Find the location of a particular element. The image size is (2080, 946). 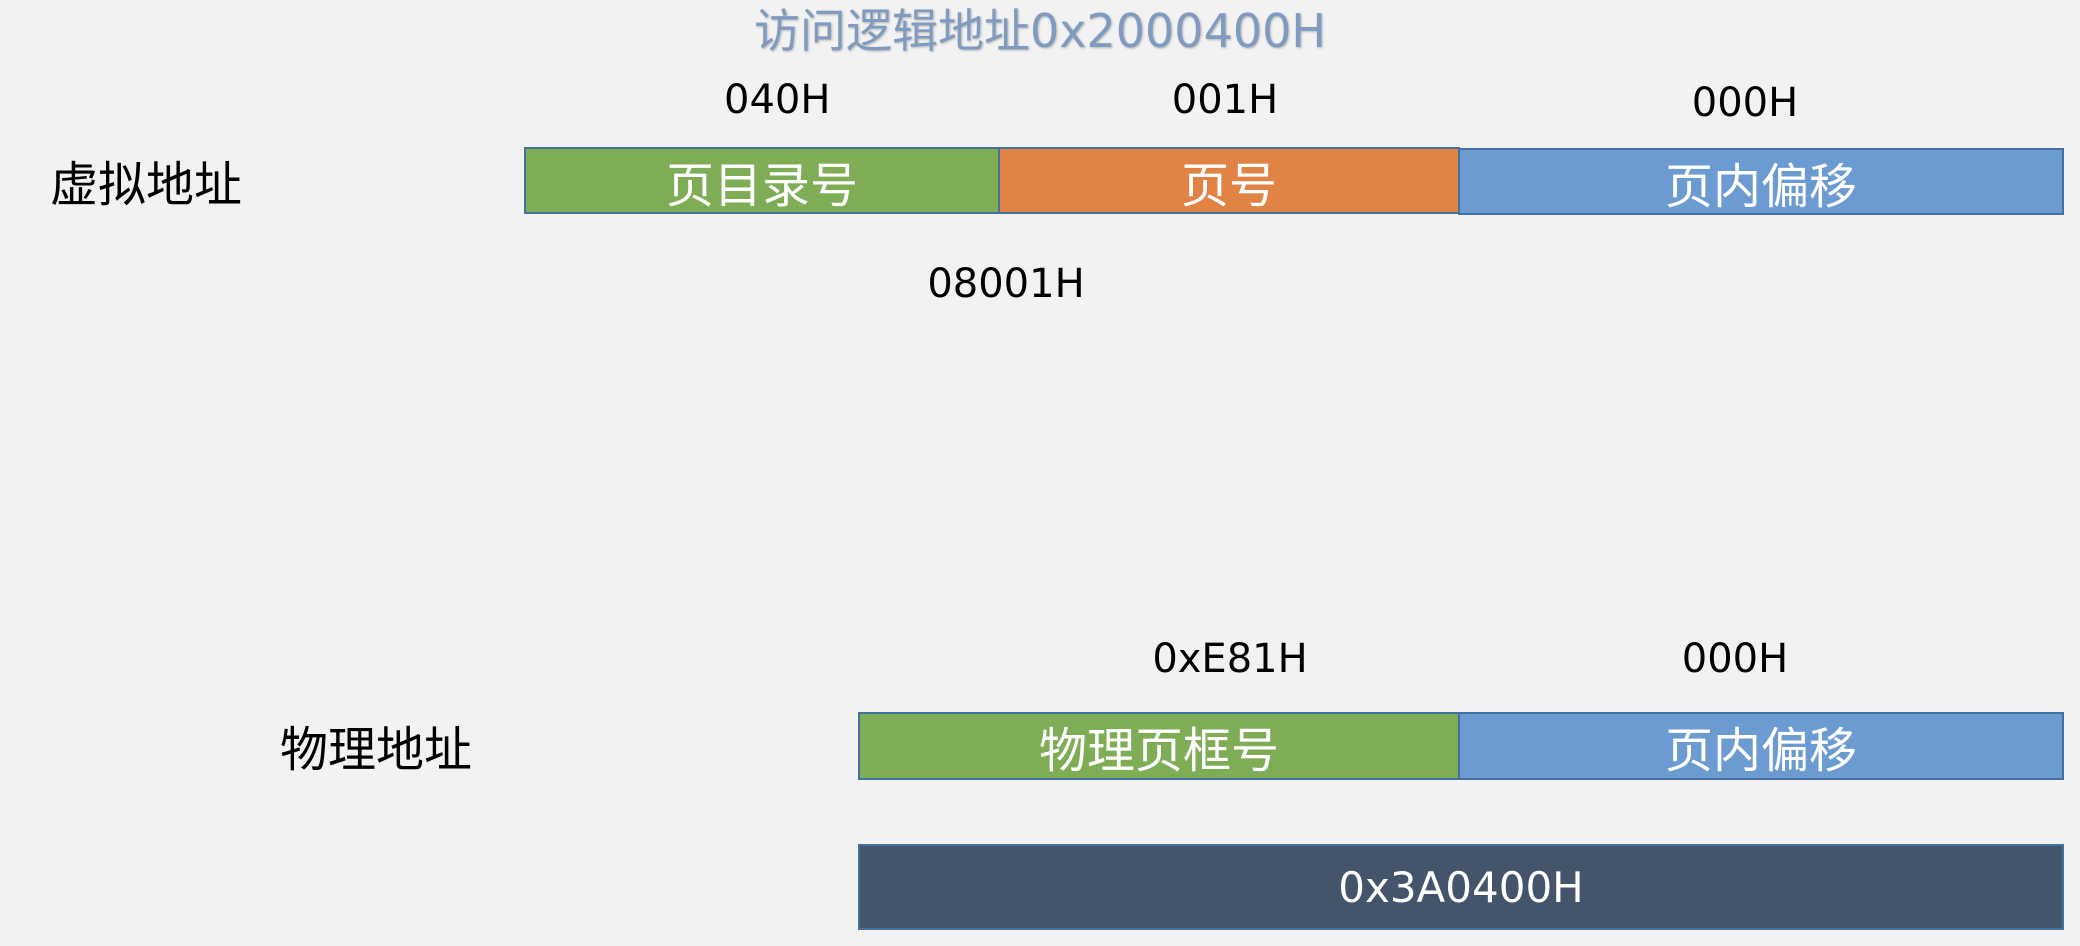

page-number-field: 页号 is located at coordinates (1229, 180).